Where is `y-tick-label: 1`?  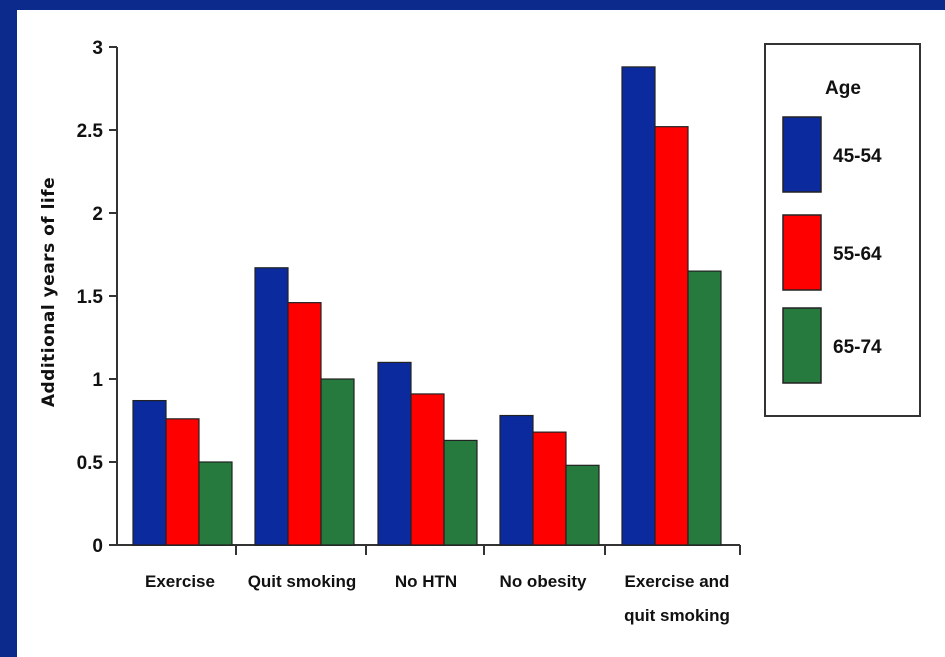 y-tick-label: 1 is located at coordinates (97, 380).